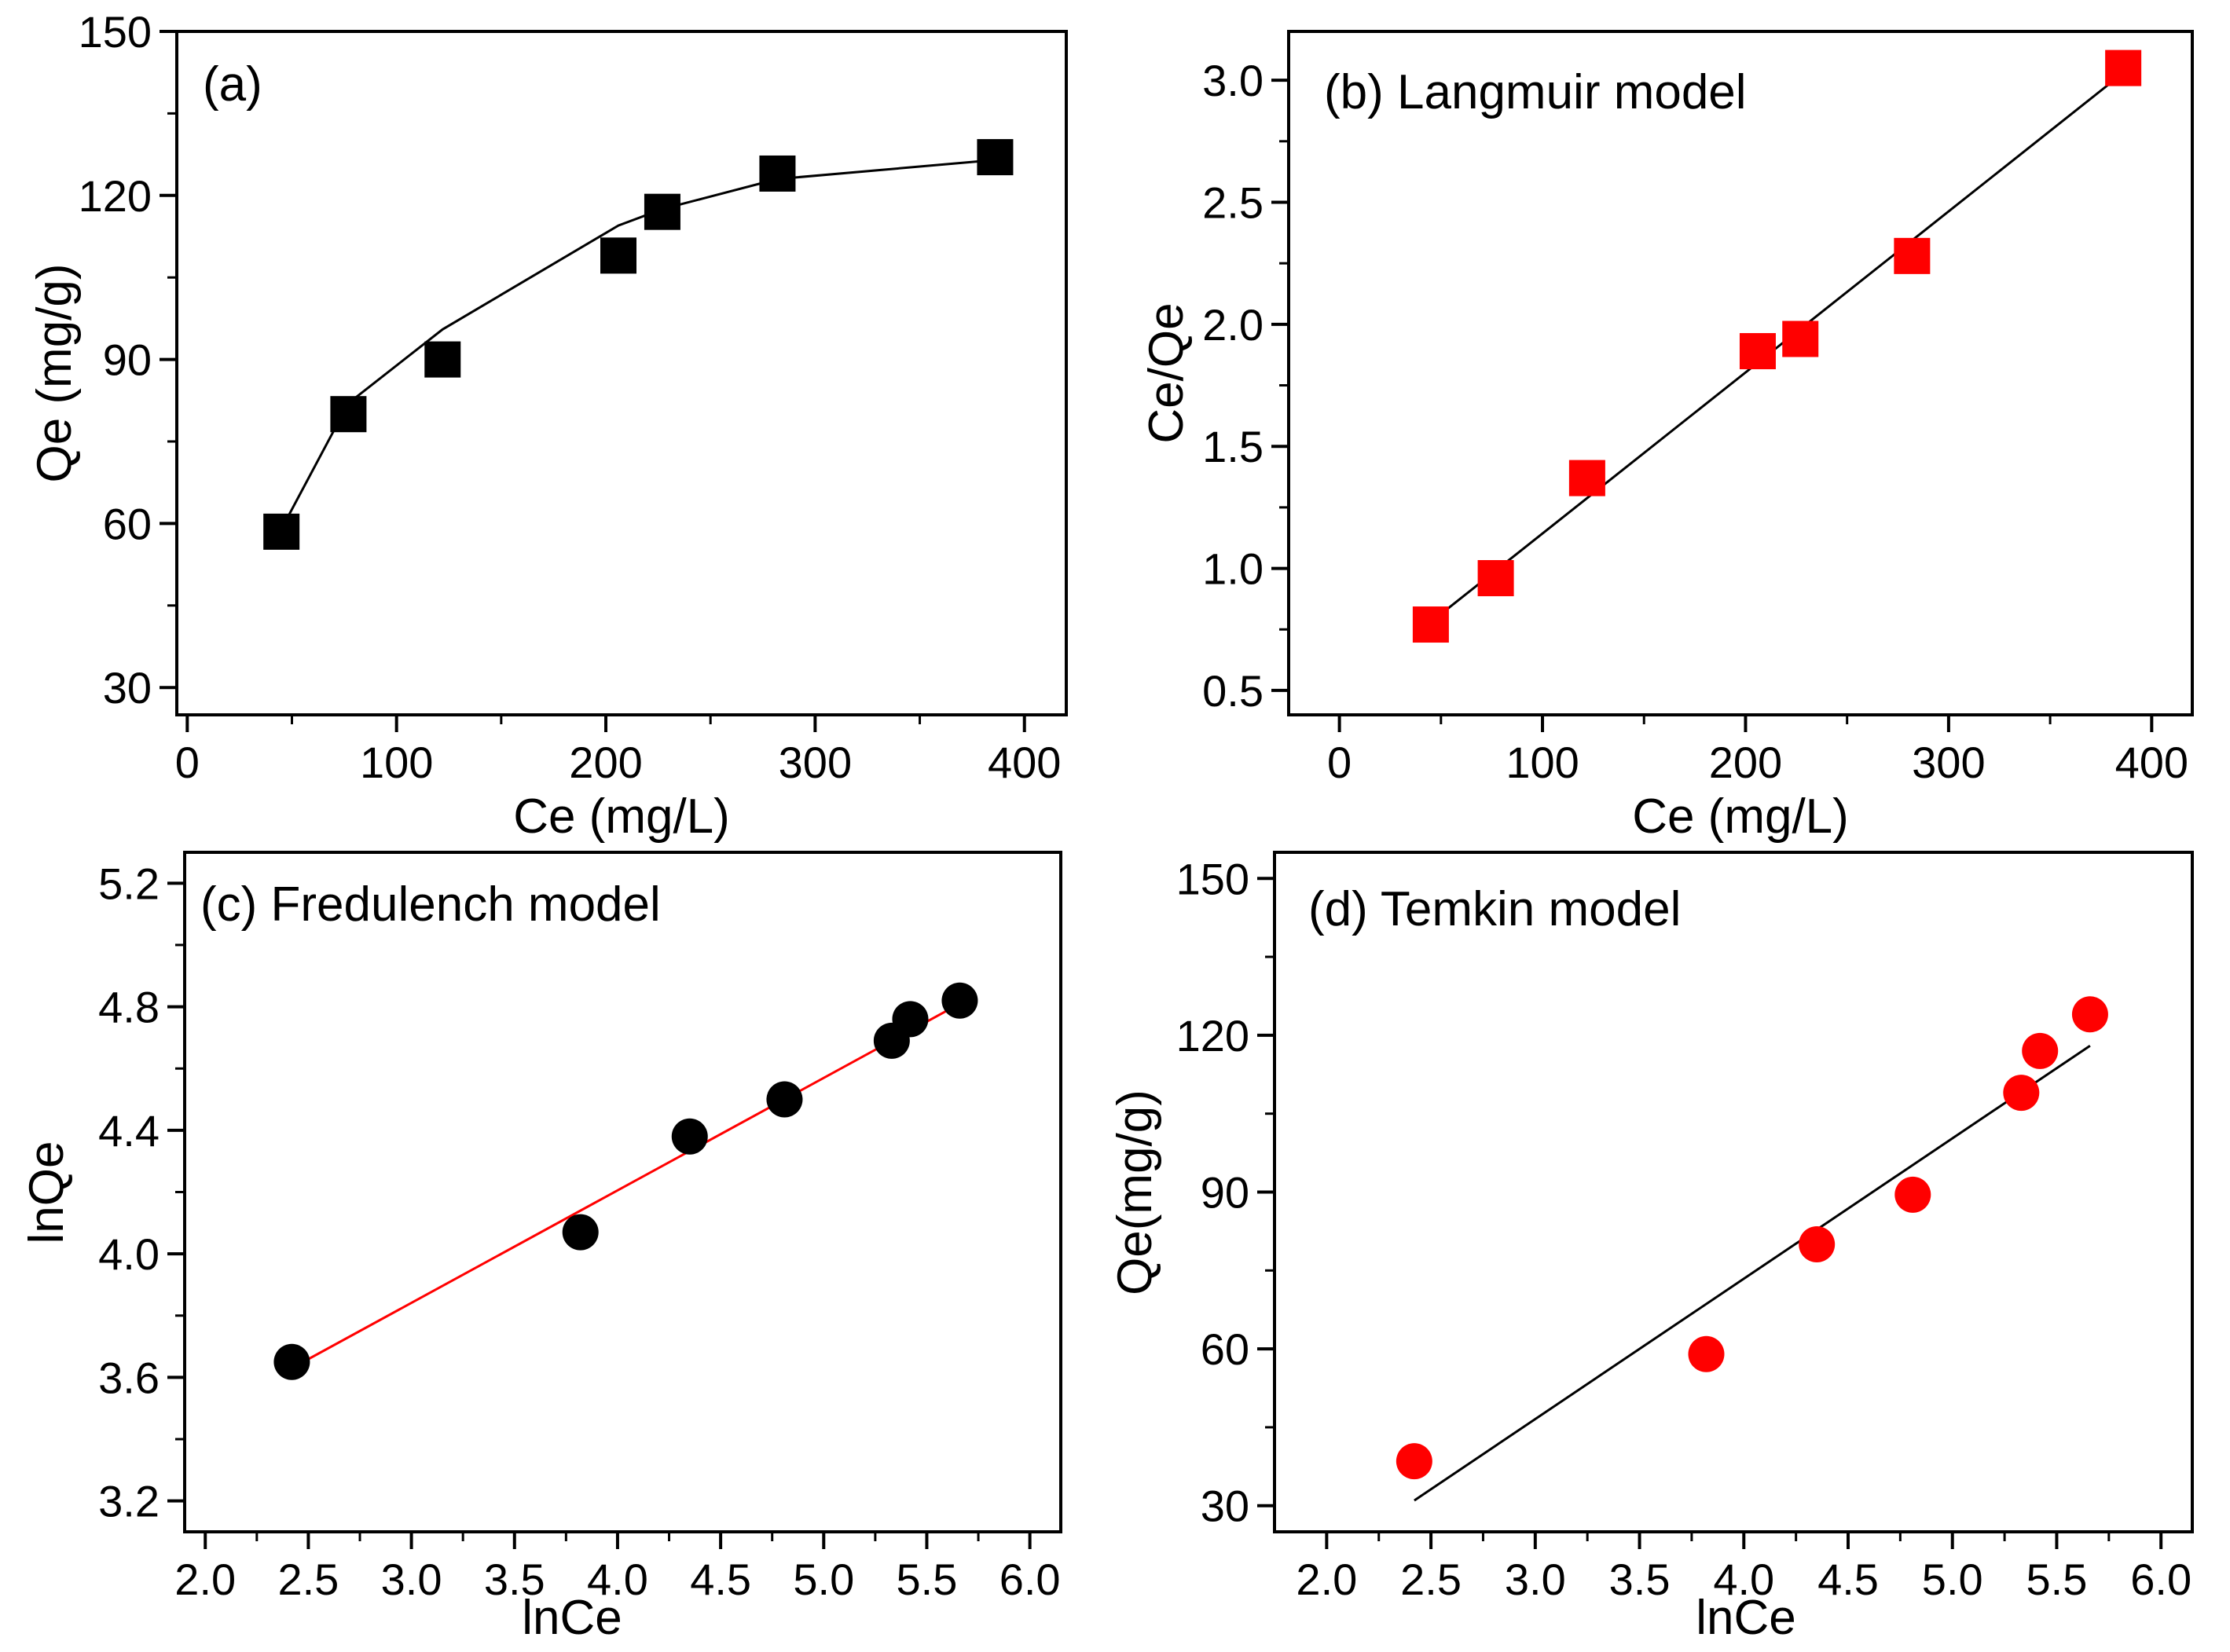  I want to click on y-tick-label: 30, so click(1225, 1506).